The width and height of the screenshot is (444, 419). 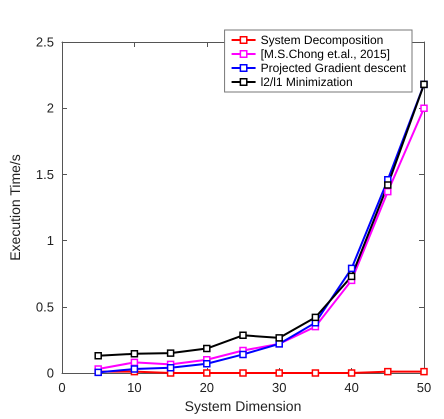 I want to click on x-tick-label: 30, so click(x=279, y=387).